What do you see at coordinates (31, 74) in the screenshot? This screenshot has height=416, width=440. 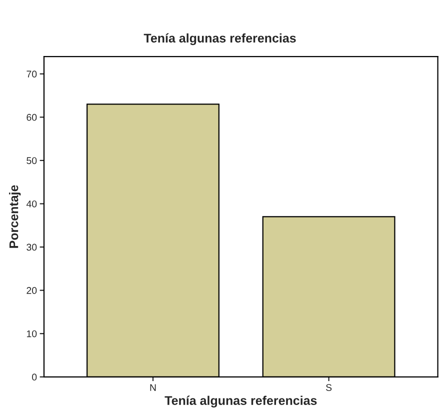 I see `y-tick-label: 70` at bounding box center [31, 74].